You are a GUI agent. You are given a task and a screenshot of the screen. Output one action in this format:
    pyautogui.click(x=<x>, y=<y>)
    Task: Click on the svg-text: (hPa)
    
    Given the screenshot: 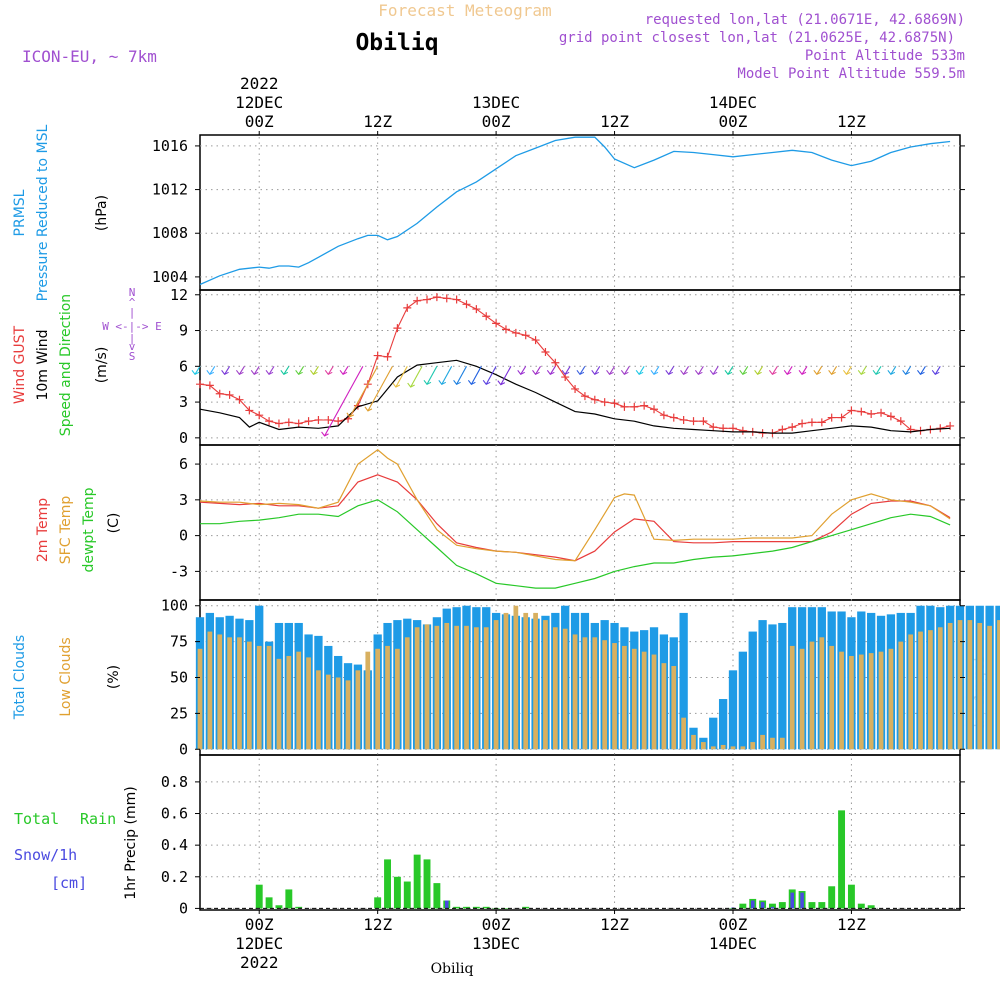 What is the action you would take?
    pyautogui.click(x=102, y=213)
    